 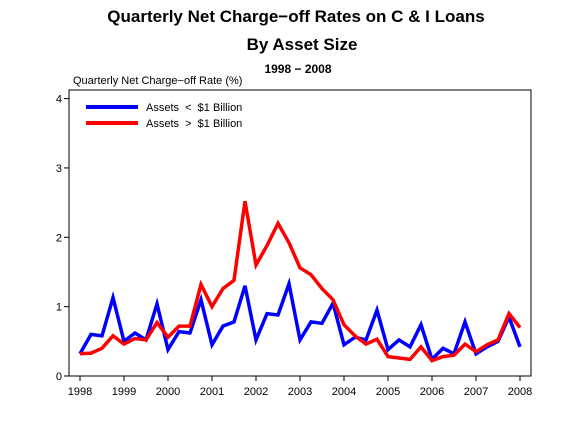 I want to click on x-tick-label-2007: 2007, so click(x=476, y=392).